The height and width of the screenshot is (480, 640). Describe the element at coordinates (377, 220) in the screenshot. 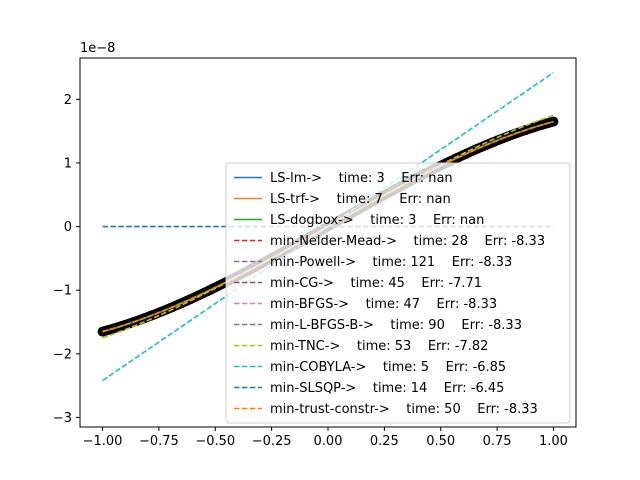

I see `legend-label: LS-dogbox-> time: 3 Err: nan` at that location.